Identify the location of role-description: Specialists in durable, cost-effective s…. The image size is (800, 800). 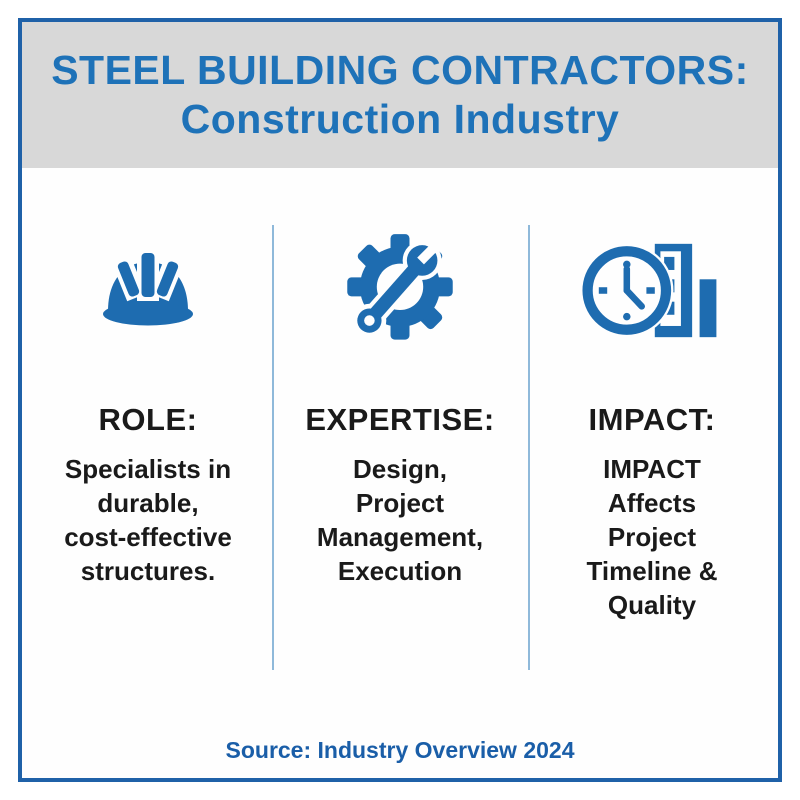
(148, 520).